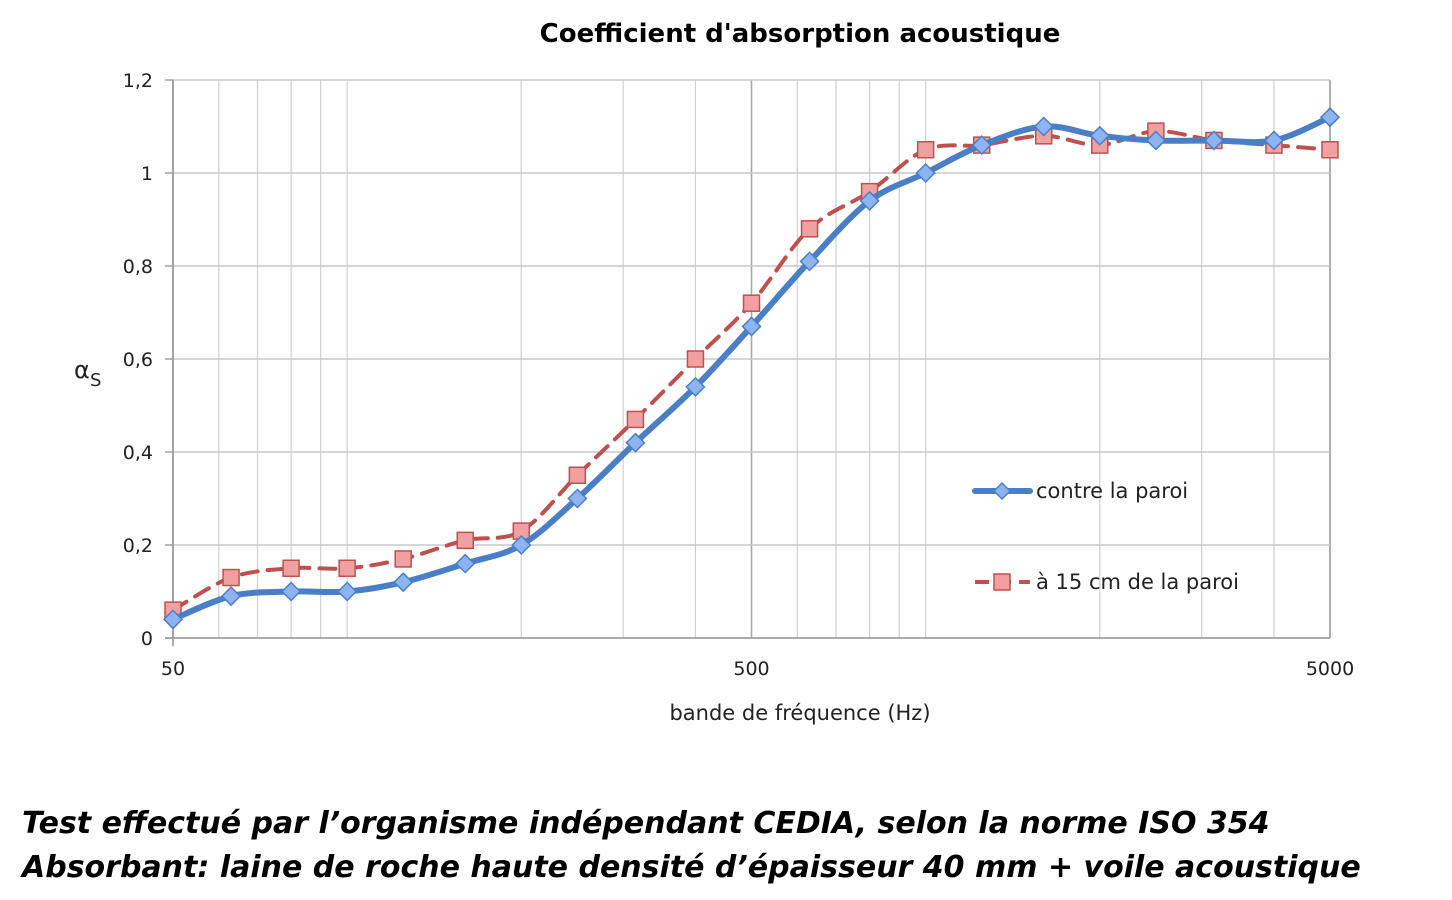 The height and width of the screenshot is (900, 1452). I want to click on y-axis-label-sub: S, so click(95, 380).